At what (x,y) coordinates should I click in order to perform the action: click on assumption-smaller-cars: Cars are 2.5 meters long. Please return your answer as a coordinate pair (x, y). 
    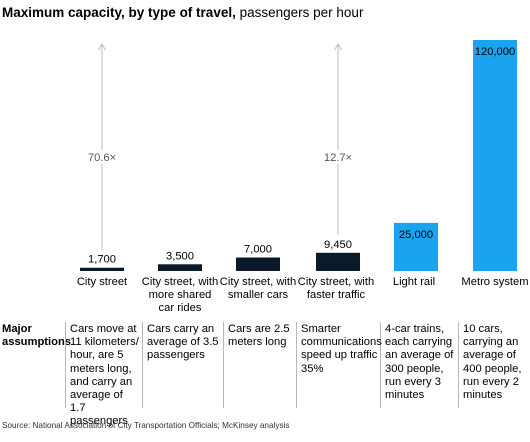
    Looking at the image, I should click on (259, 336).